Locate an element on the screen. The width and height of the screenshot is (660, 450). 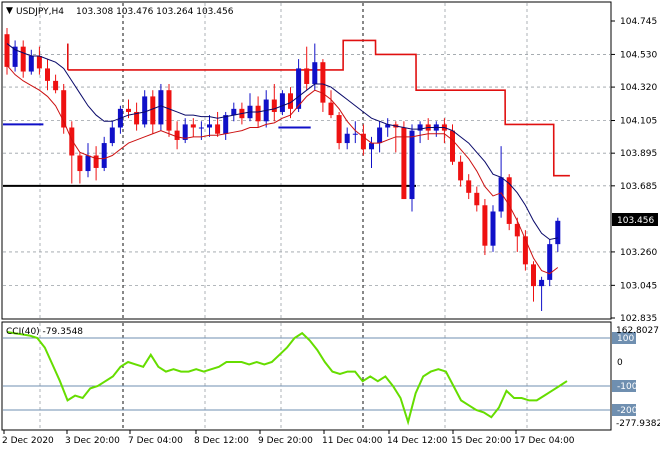
y-tick-label: 104.105 is located at coordinates (638, 122).